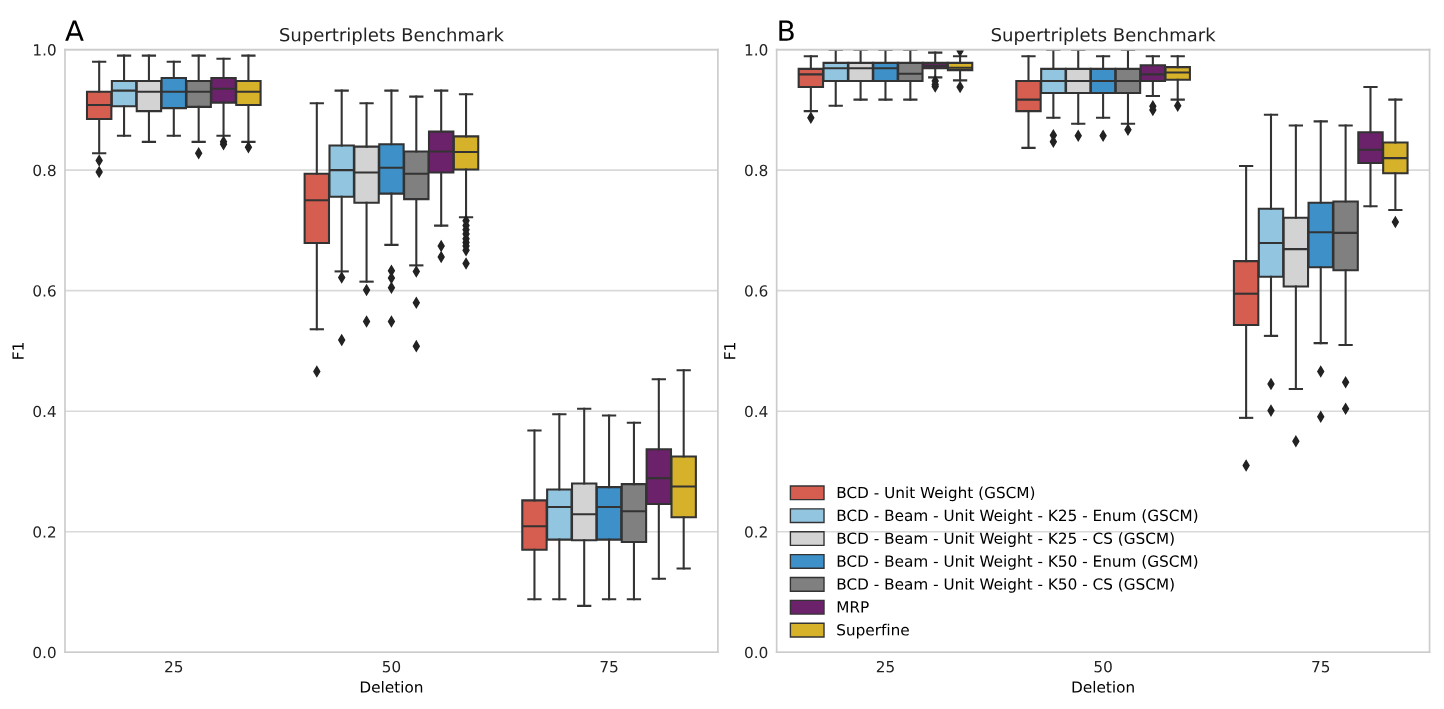 This screenshot has width=1444, height=709. I want to click on text: B, so click(786, 30).